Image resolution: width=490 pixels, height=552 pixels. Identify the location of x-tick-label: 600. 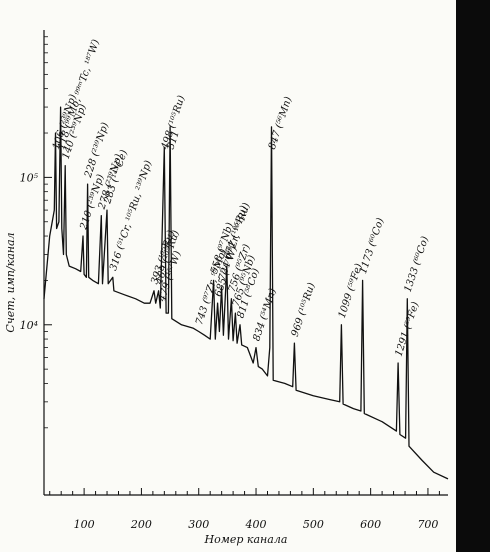
(370, 524).